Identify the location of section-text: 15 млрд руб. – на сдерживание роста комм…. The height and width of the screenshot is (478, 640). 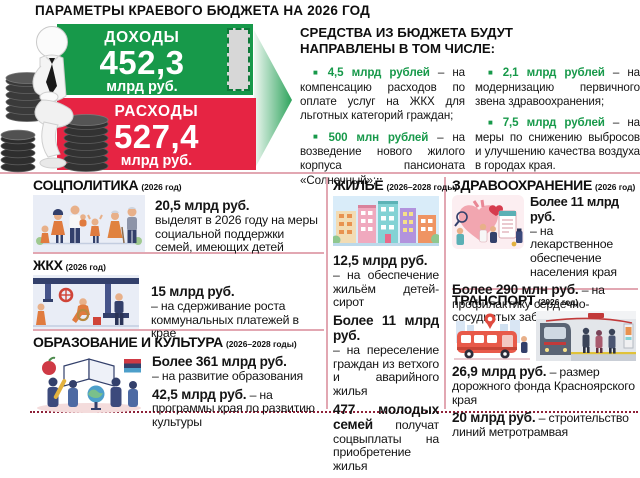
(234, 313).